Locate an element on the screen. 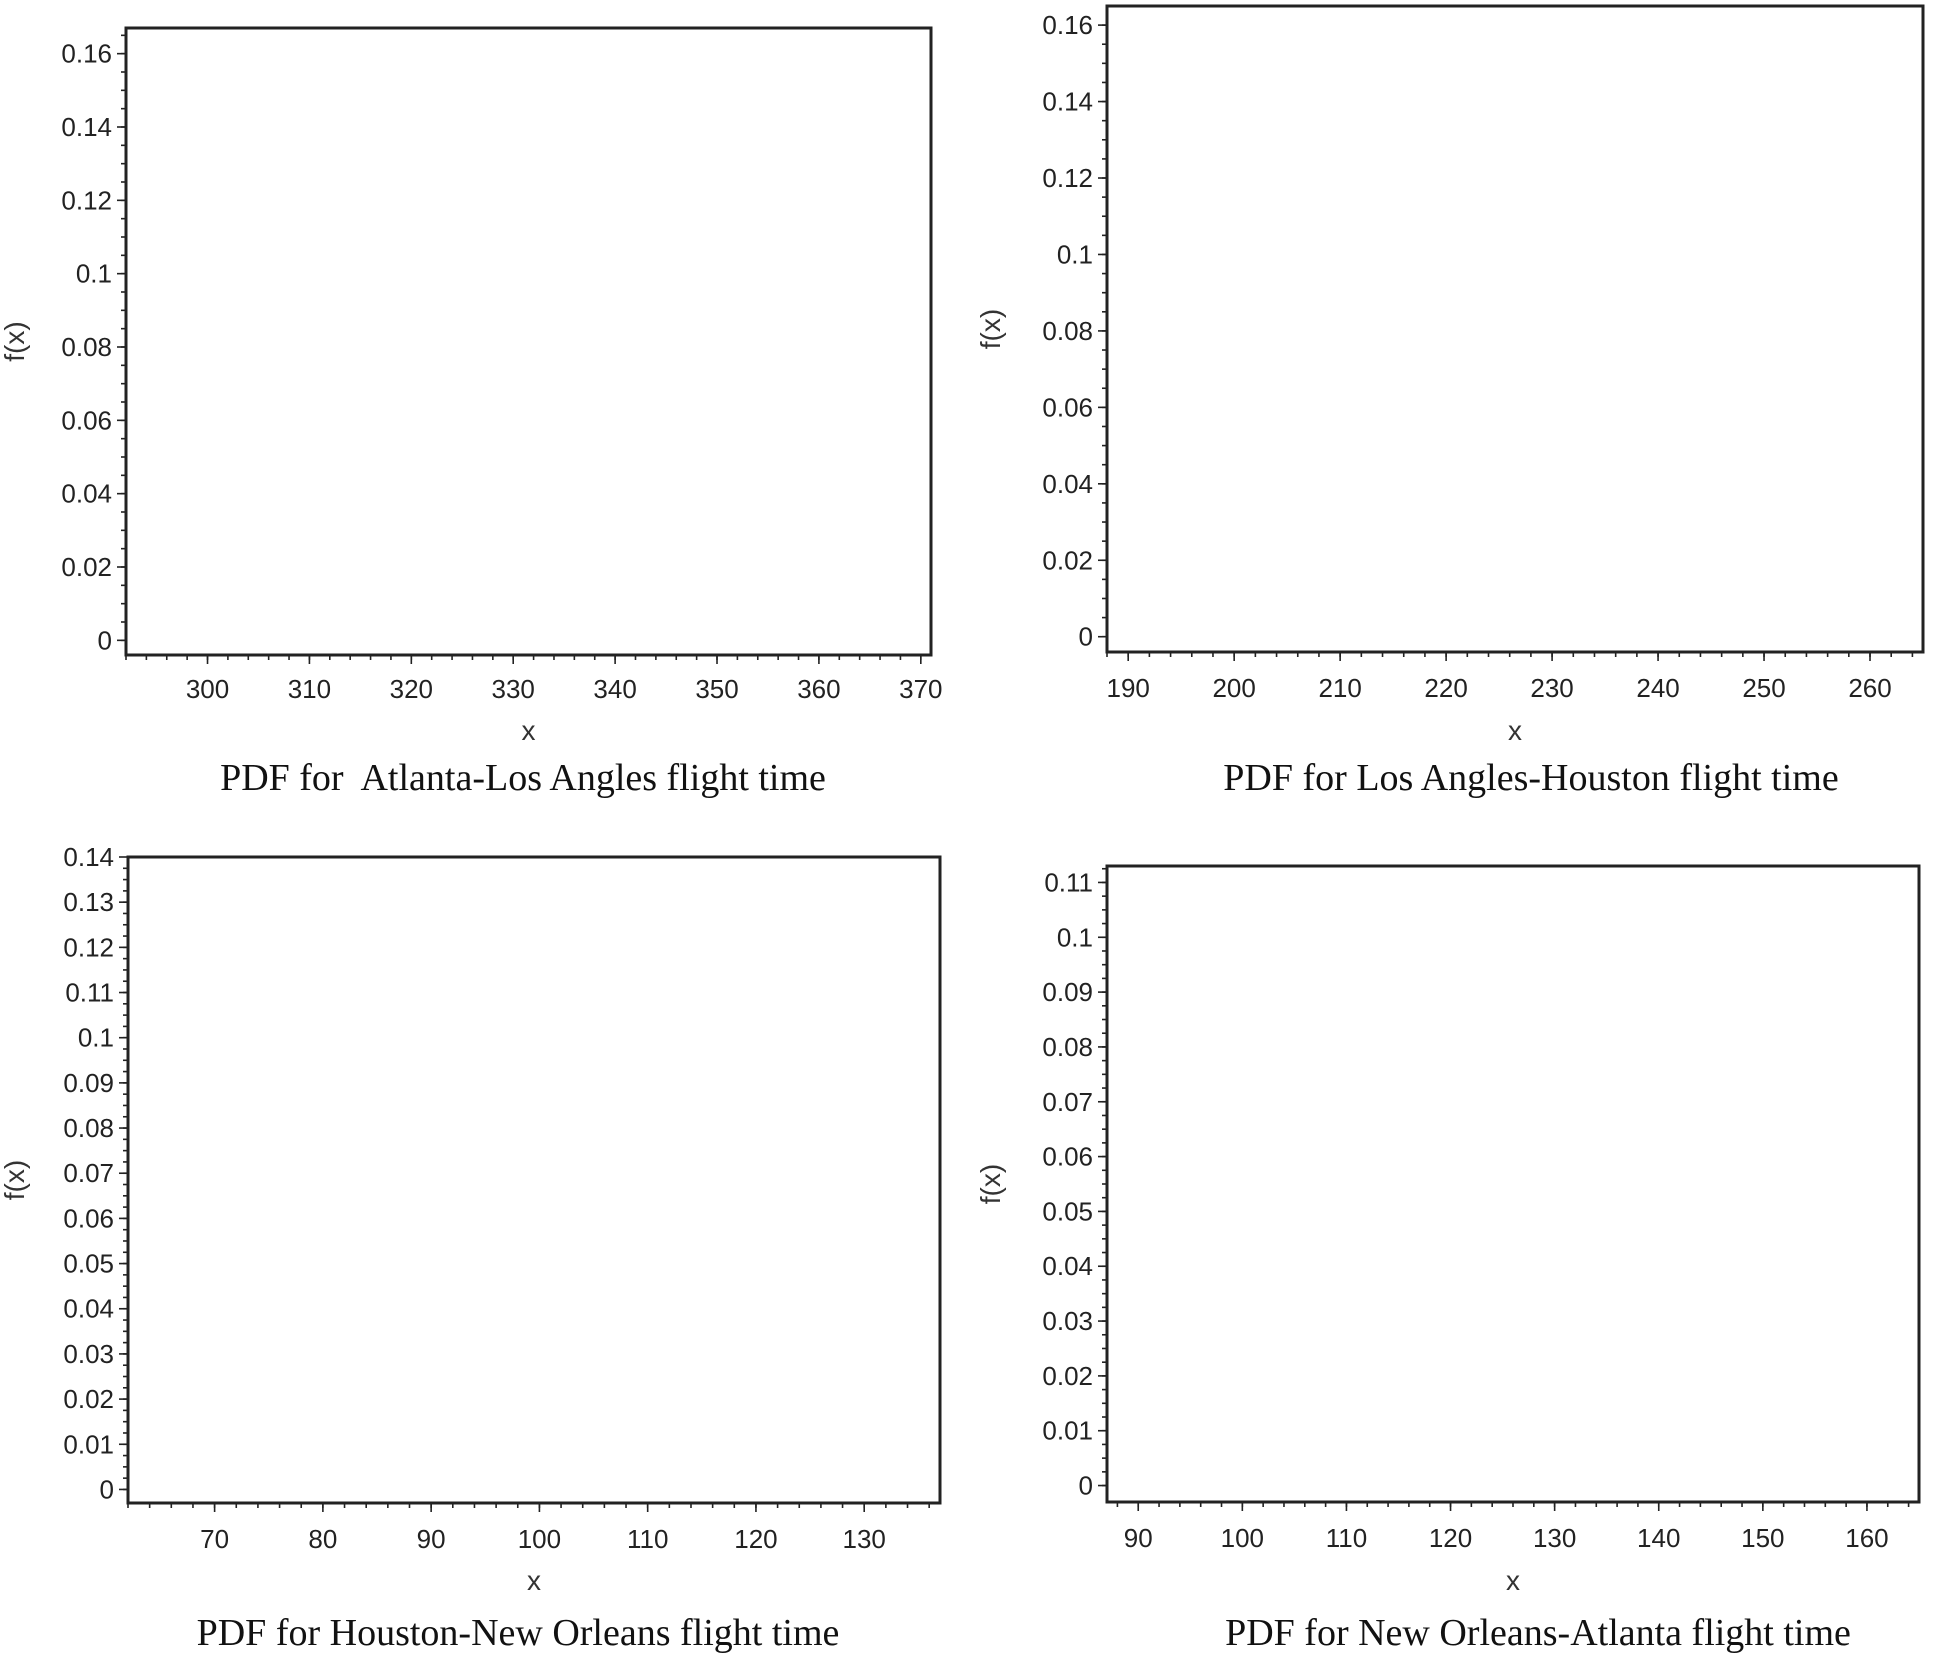  x-tick-label: 230 is located at coordinates (1551, 688).